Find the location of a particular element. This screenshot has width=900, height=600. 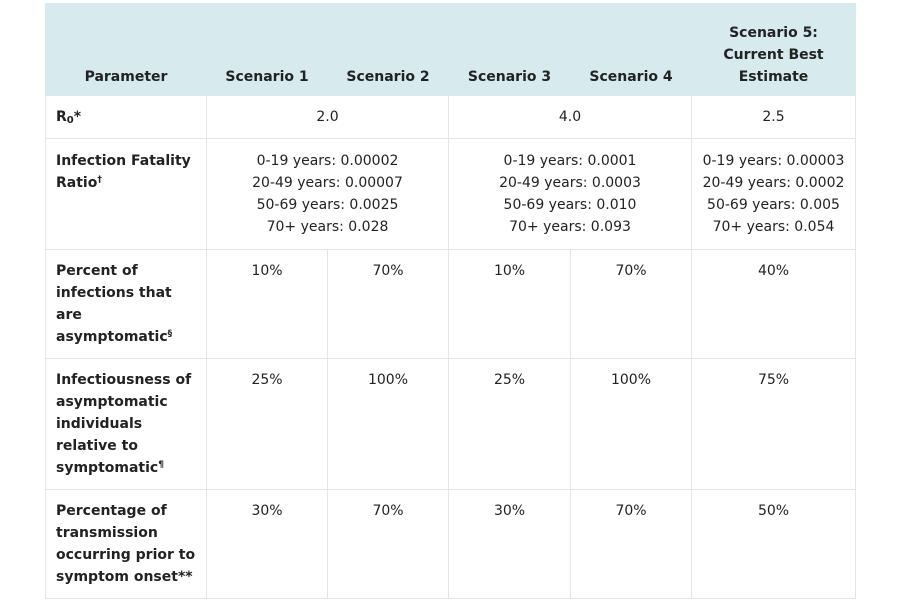

infectiousness-value-scenario-4: 100% is located at coordinates (631, 424).